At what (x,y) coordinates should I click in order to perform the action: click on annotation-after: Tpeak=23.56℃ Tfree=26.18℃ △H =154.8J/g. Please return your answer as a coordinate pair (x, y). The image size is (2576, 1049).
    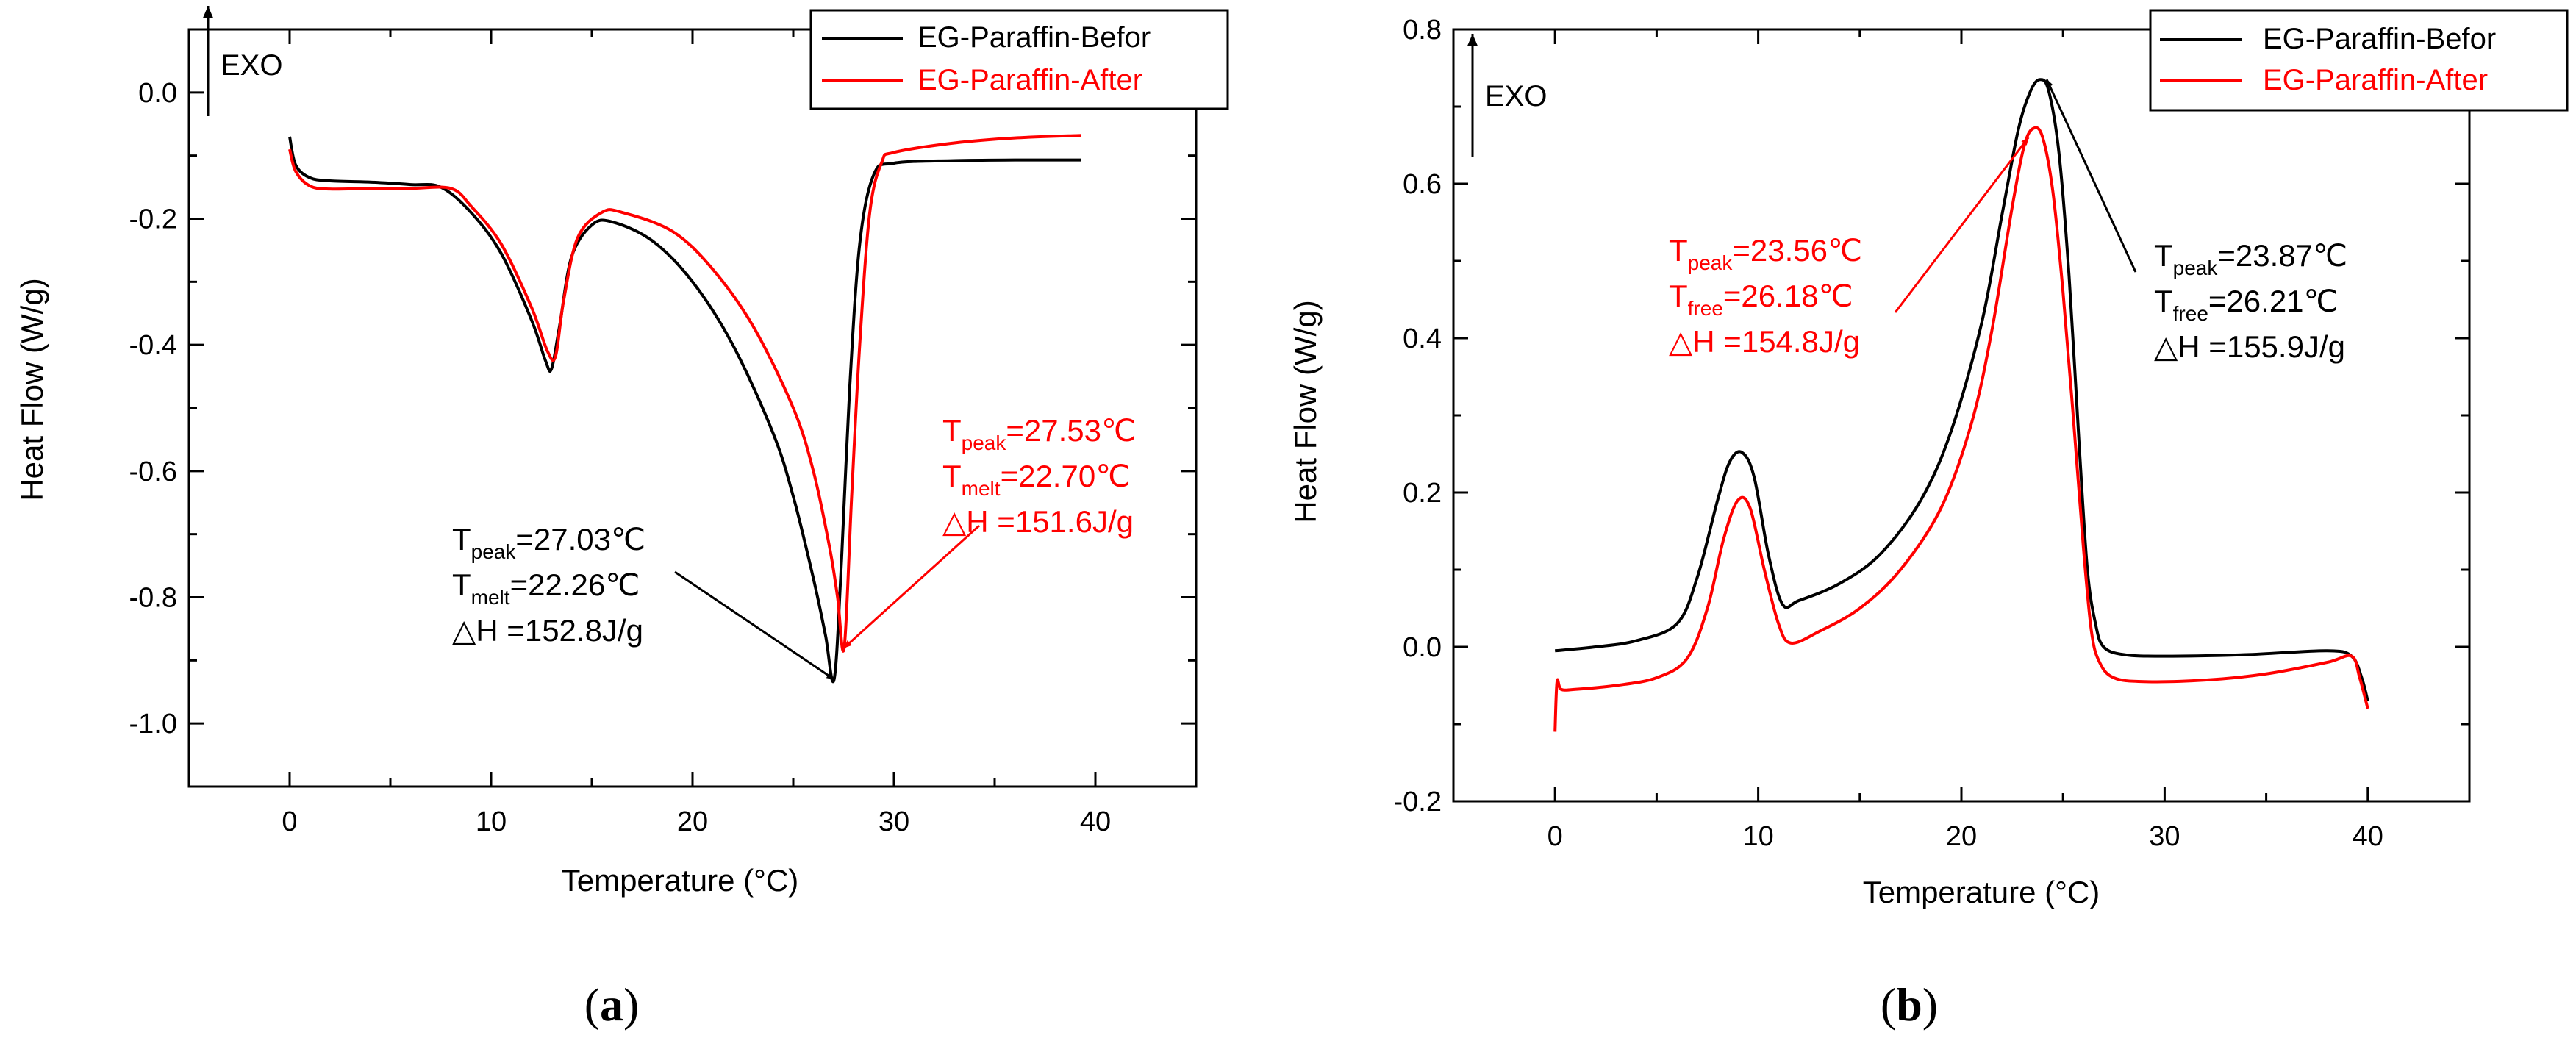
    Looking at the image, I should click on (1850, 248).